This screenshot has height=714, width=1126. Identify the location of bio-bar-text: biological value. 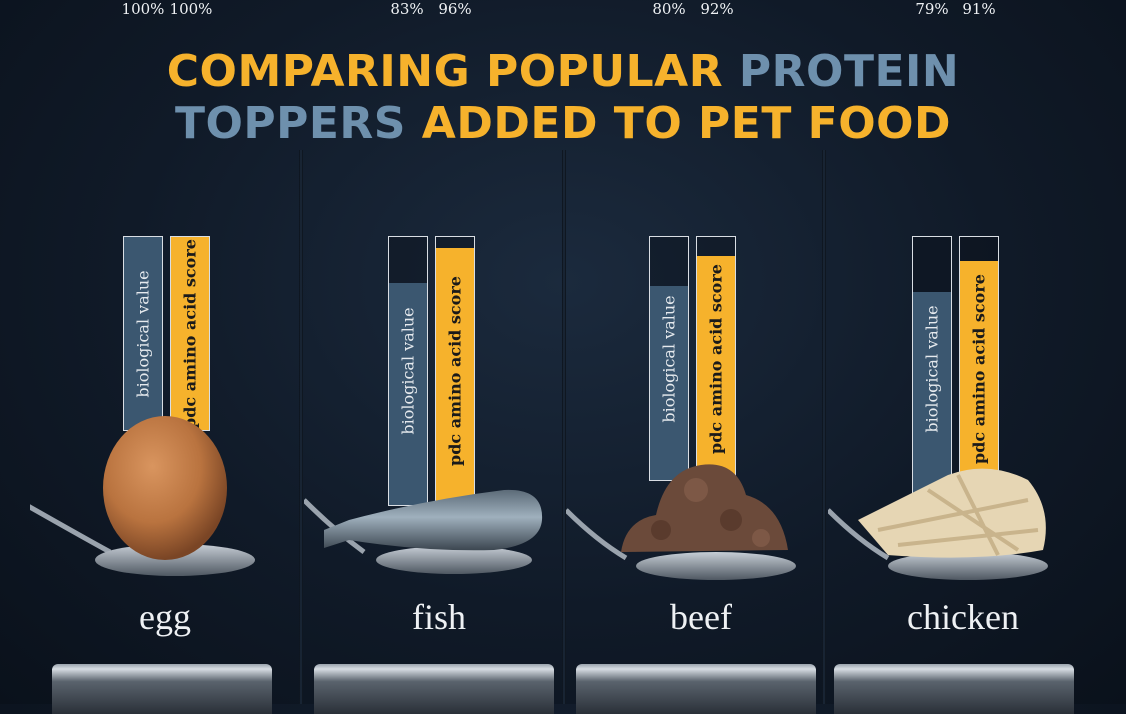
(143, 333).